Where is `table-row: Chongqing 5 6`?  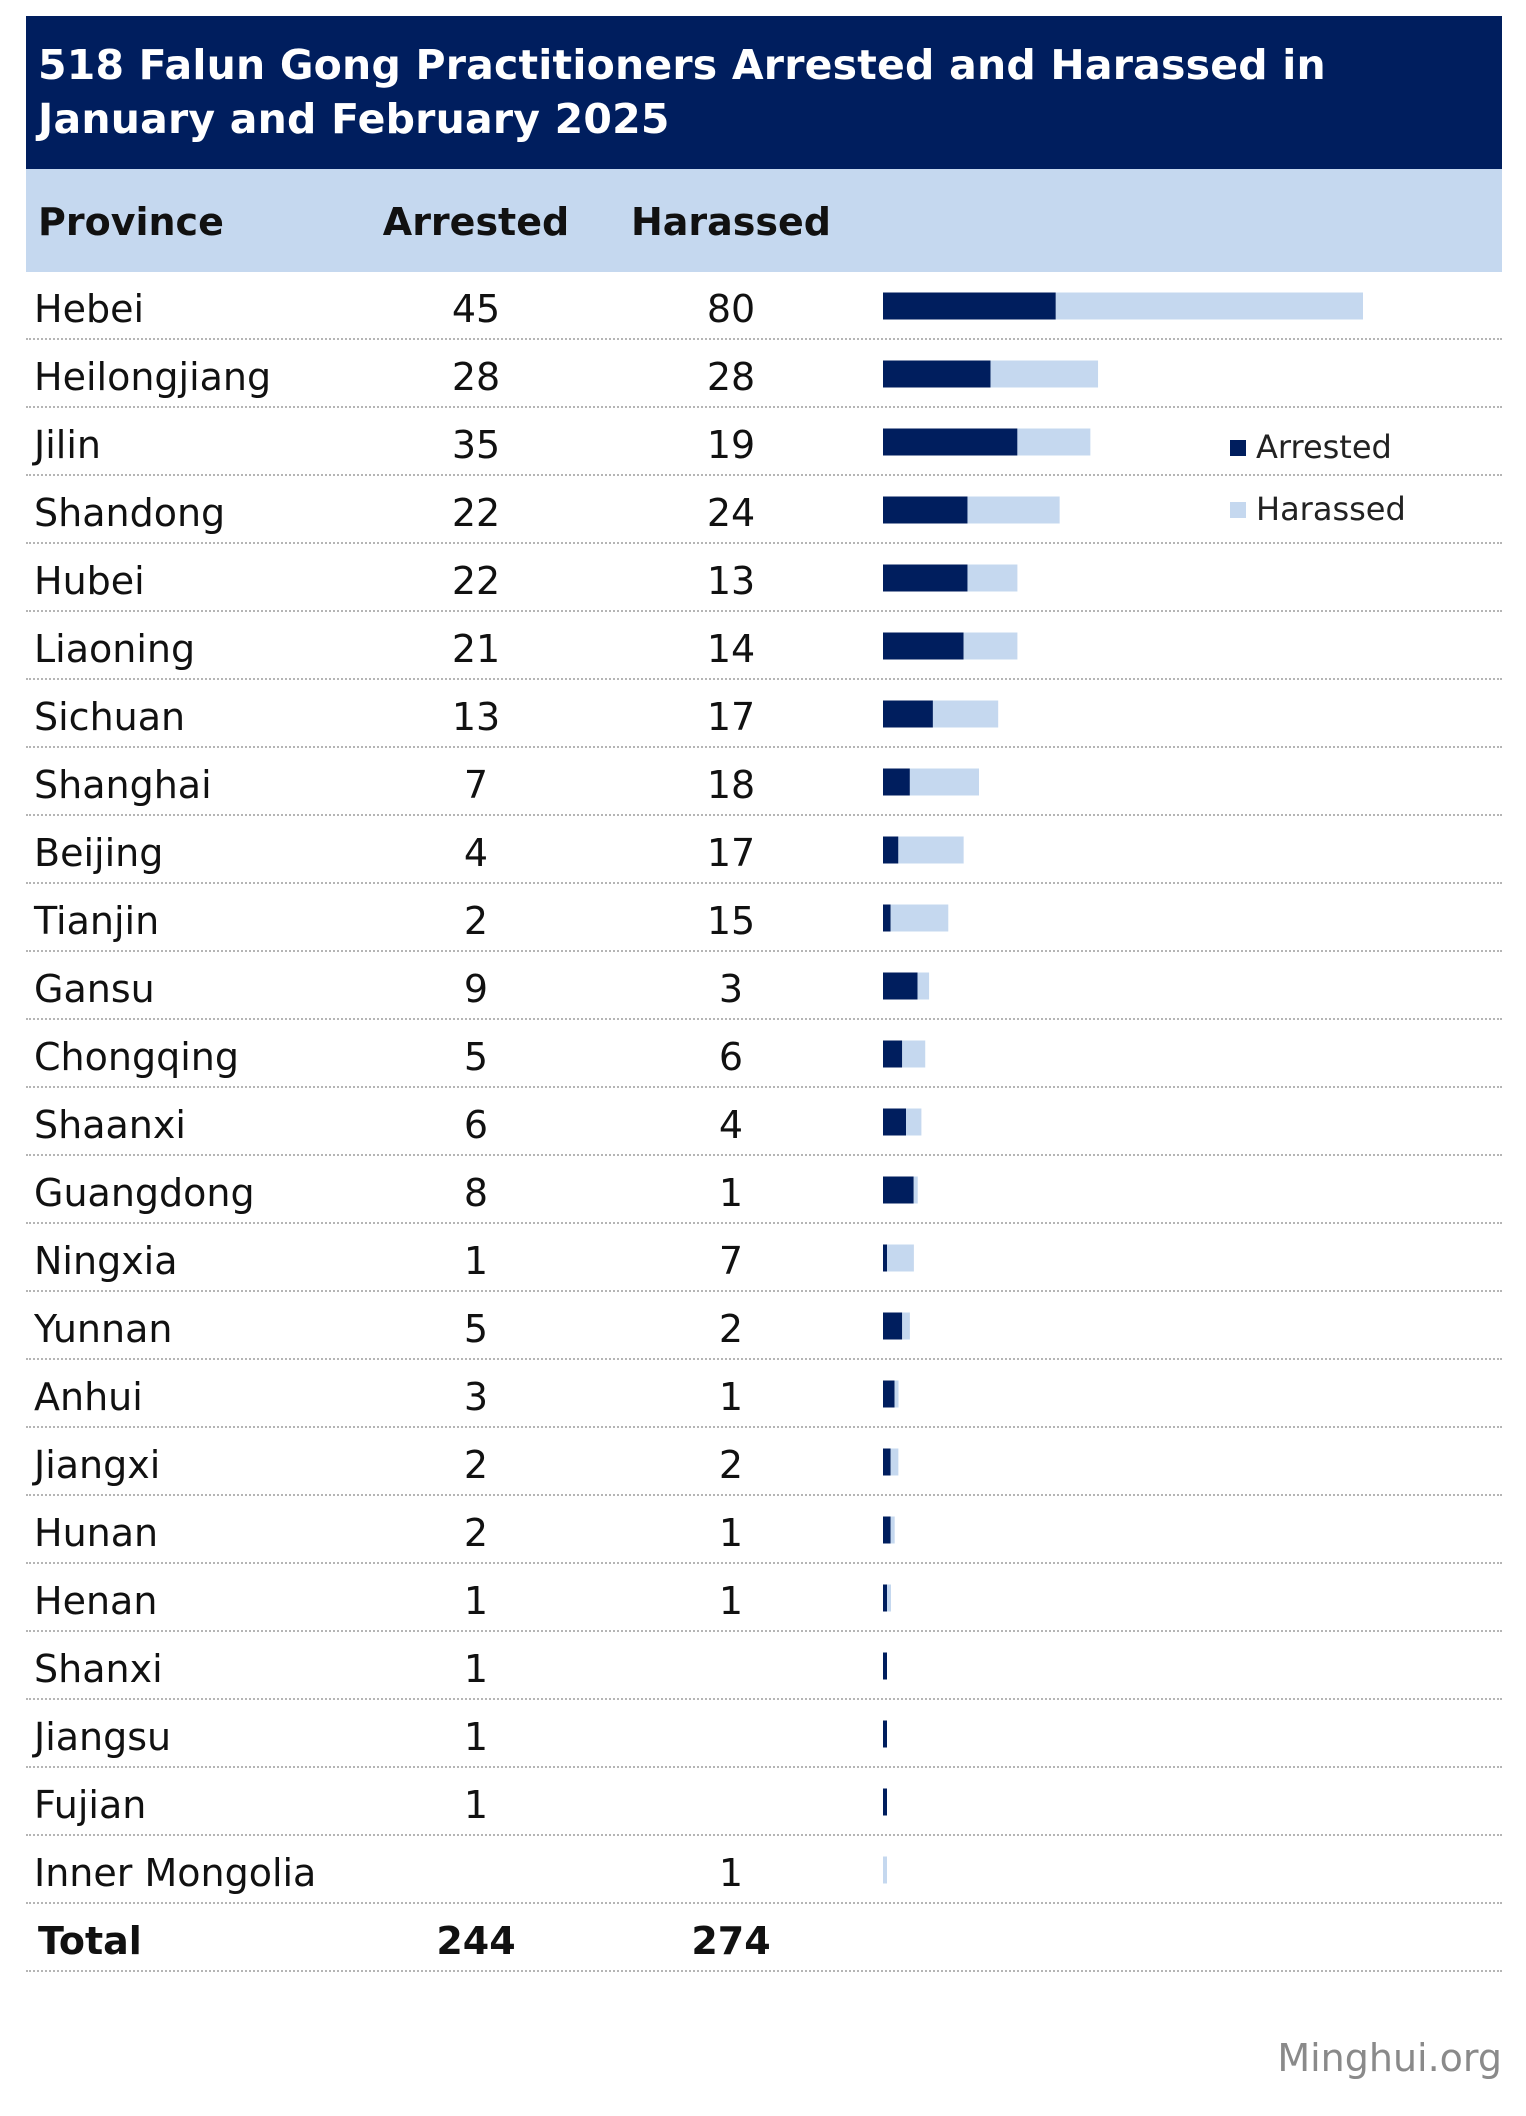 table-row: Chongqing 5 6 is located at coordinates (764, 1054).